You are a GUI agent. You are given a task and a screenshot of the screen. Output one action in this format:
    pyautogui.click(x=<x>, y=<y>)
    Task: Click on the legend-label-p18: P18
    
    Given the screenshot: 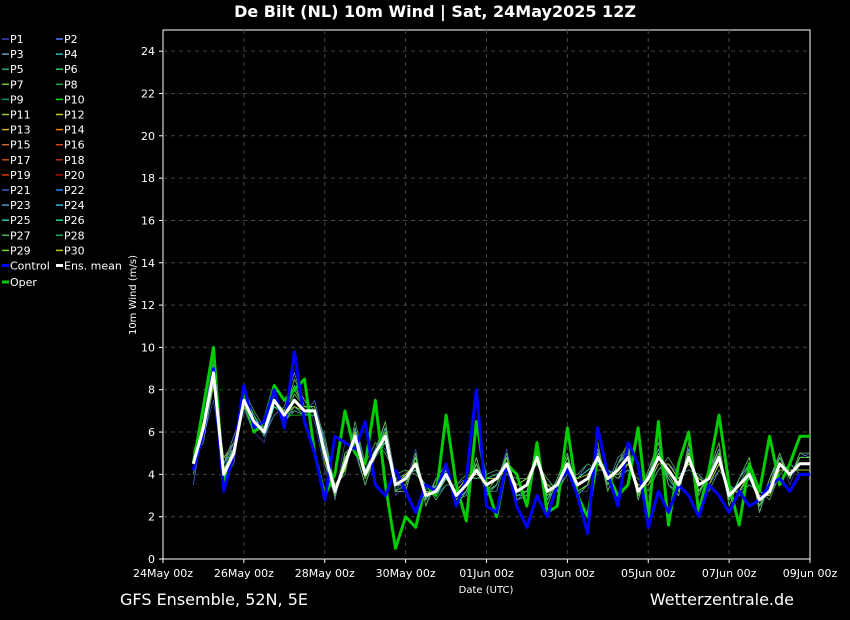 What is the action you would take?
    pyautogui.click(x=74, y=160)
    